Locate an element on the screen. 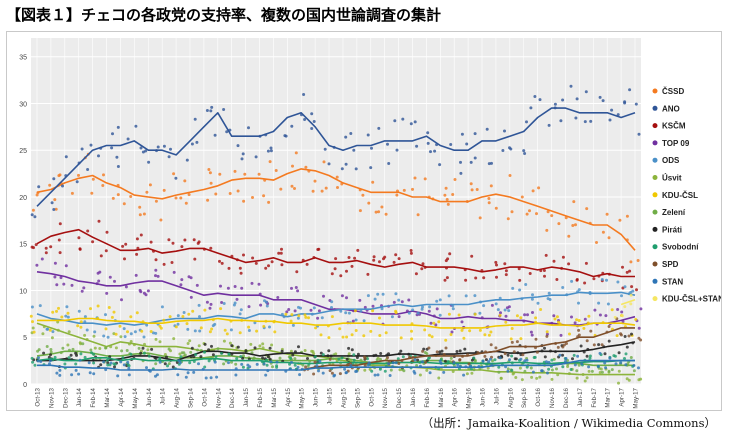 The image size is (736, 435). x-tick-label: Jul-16 is located at coordinates (496, 395).